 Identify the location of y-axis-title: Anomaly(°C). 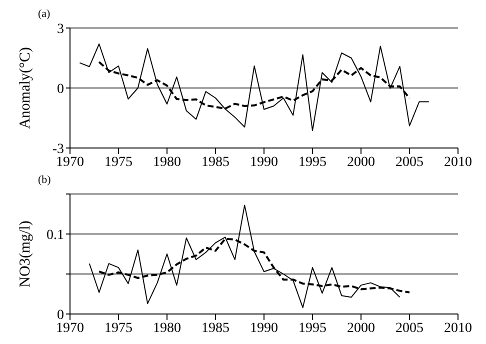
(25, 88).